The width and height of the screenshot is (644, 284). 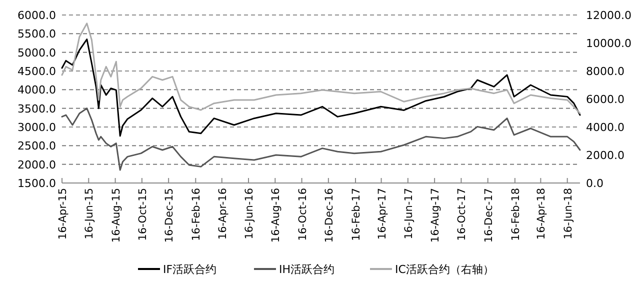 What do you see at coordinates (568, 214) in the screenshot?
I see `x-tick-label: 16-Jun-18` at bounding box center [568, 214].